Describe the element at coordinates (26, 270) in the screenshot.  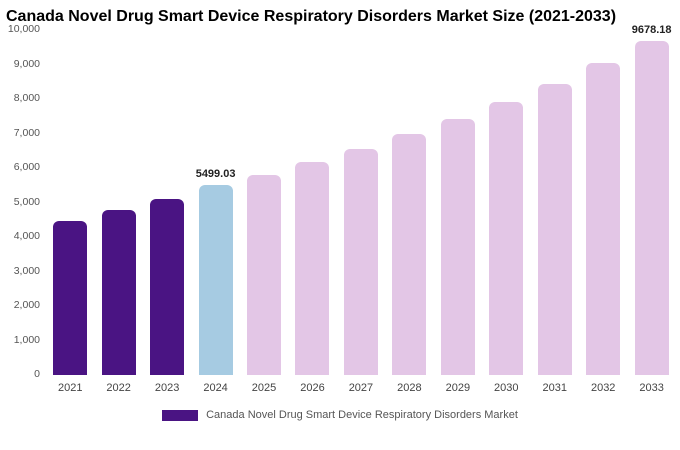
I see `y-tick-label: 3,000` at that location.